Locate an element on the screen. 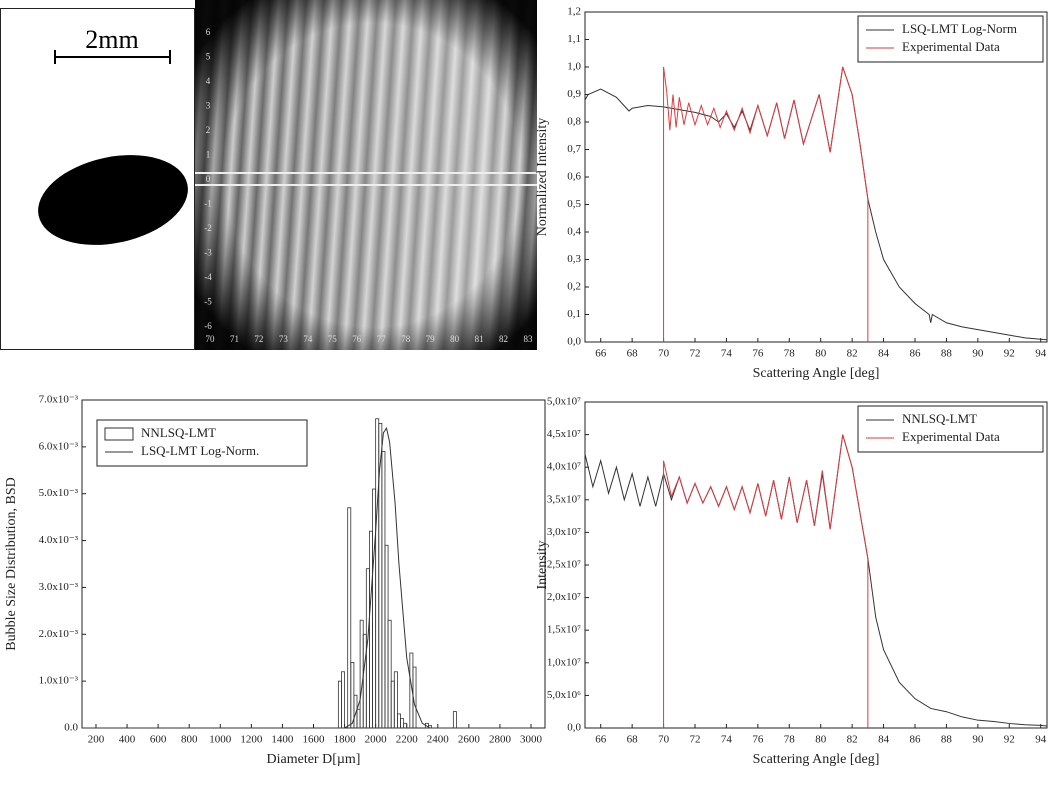 The width and height of the screenshot is (1049, 786). x-tick-label: 200 is located at coordinates (96, 740).